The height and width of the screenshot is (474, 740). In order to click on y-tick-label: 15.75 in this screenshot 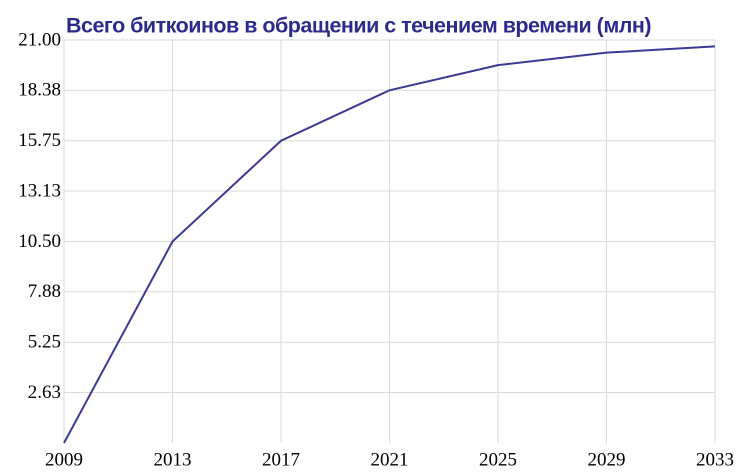, I will do `click(39, 140)`.